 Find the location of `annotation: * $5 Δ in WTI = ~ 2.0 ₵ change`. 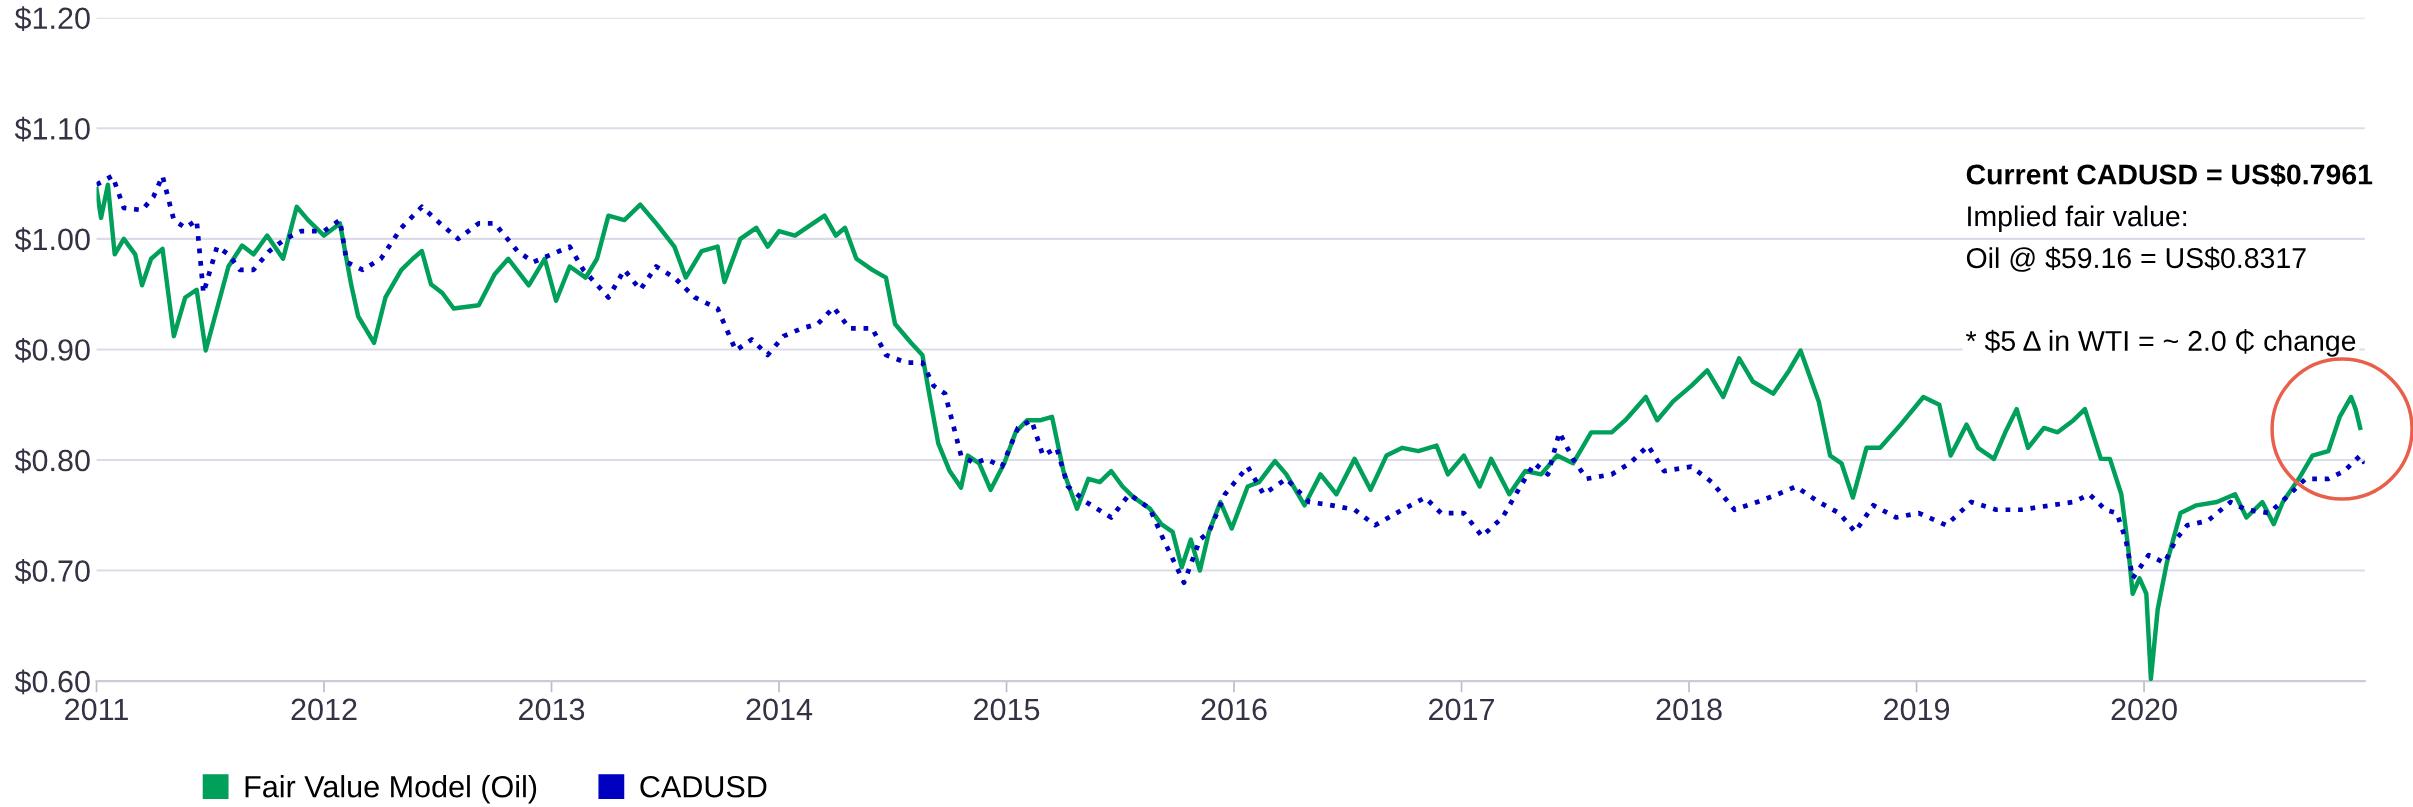

annotation: * $5 Δ in WTI = ~ 2.0 ₵ change is located at coordinates (2160, 342).